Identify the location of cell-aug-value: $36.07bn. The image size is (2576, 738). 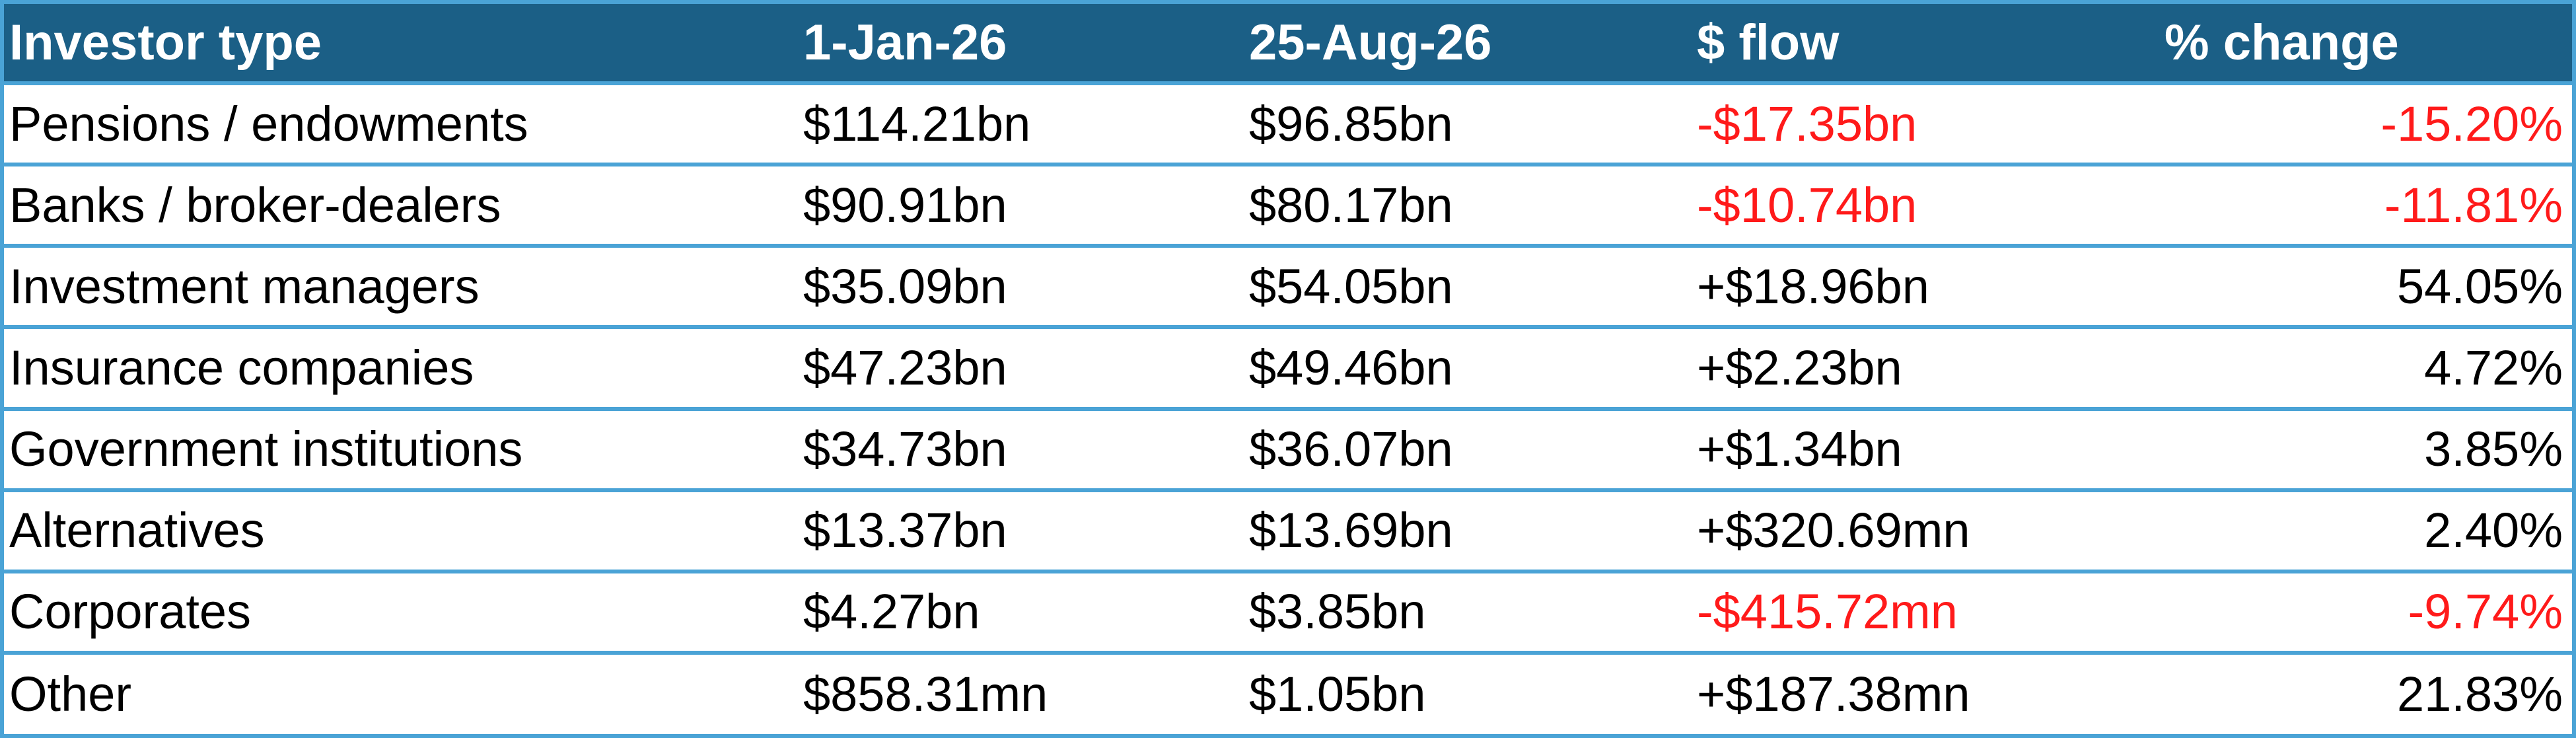
(1351, 449).